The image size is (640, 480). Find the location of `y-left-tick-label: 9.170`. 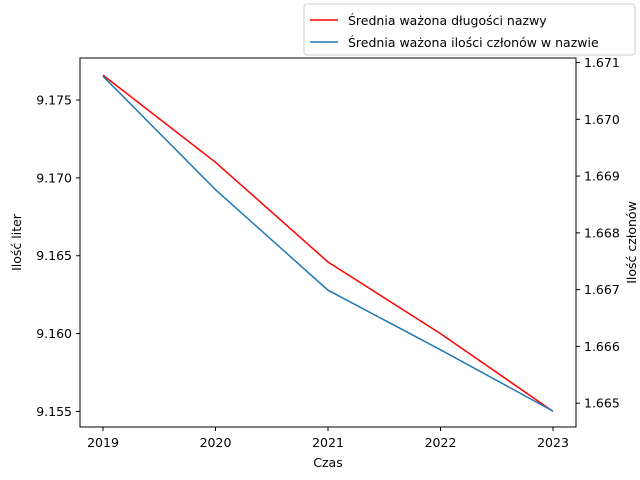

y-left-tick-label: 9.170 is located at coordinates (54, 177).